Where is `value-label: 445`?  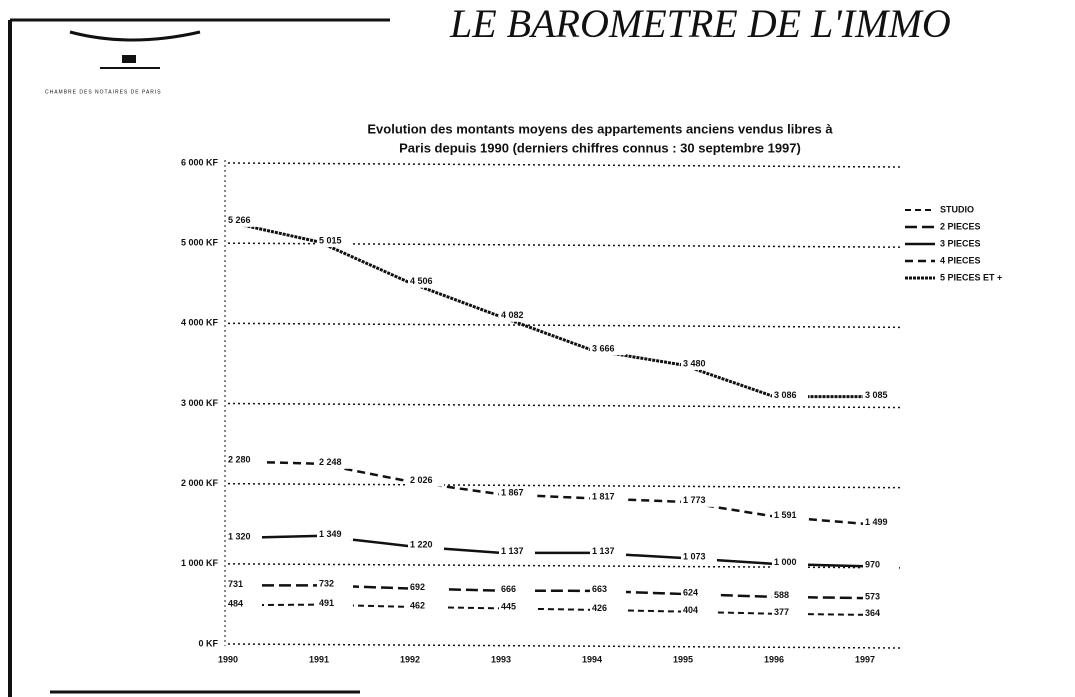
value-label: 445 is located at coordinates (508, 607).